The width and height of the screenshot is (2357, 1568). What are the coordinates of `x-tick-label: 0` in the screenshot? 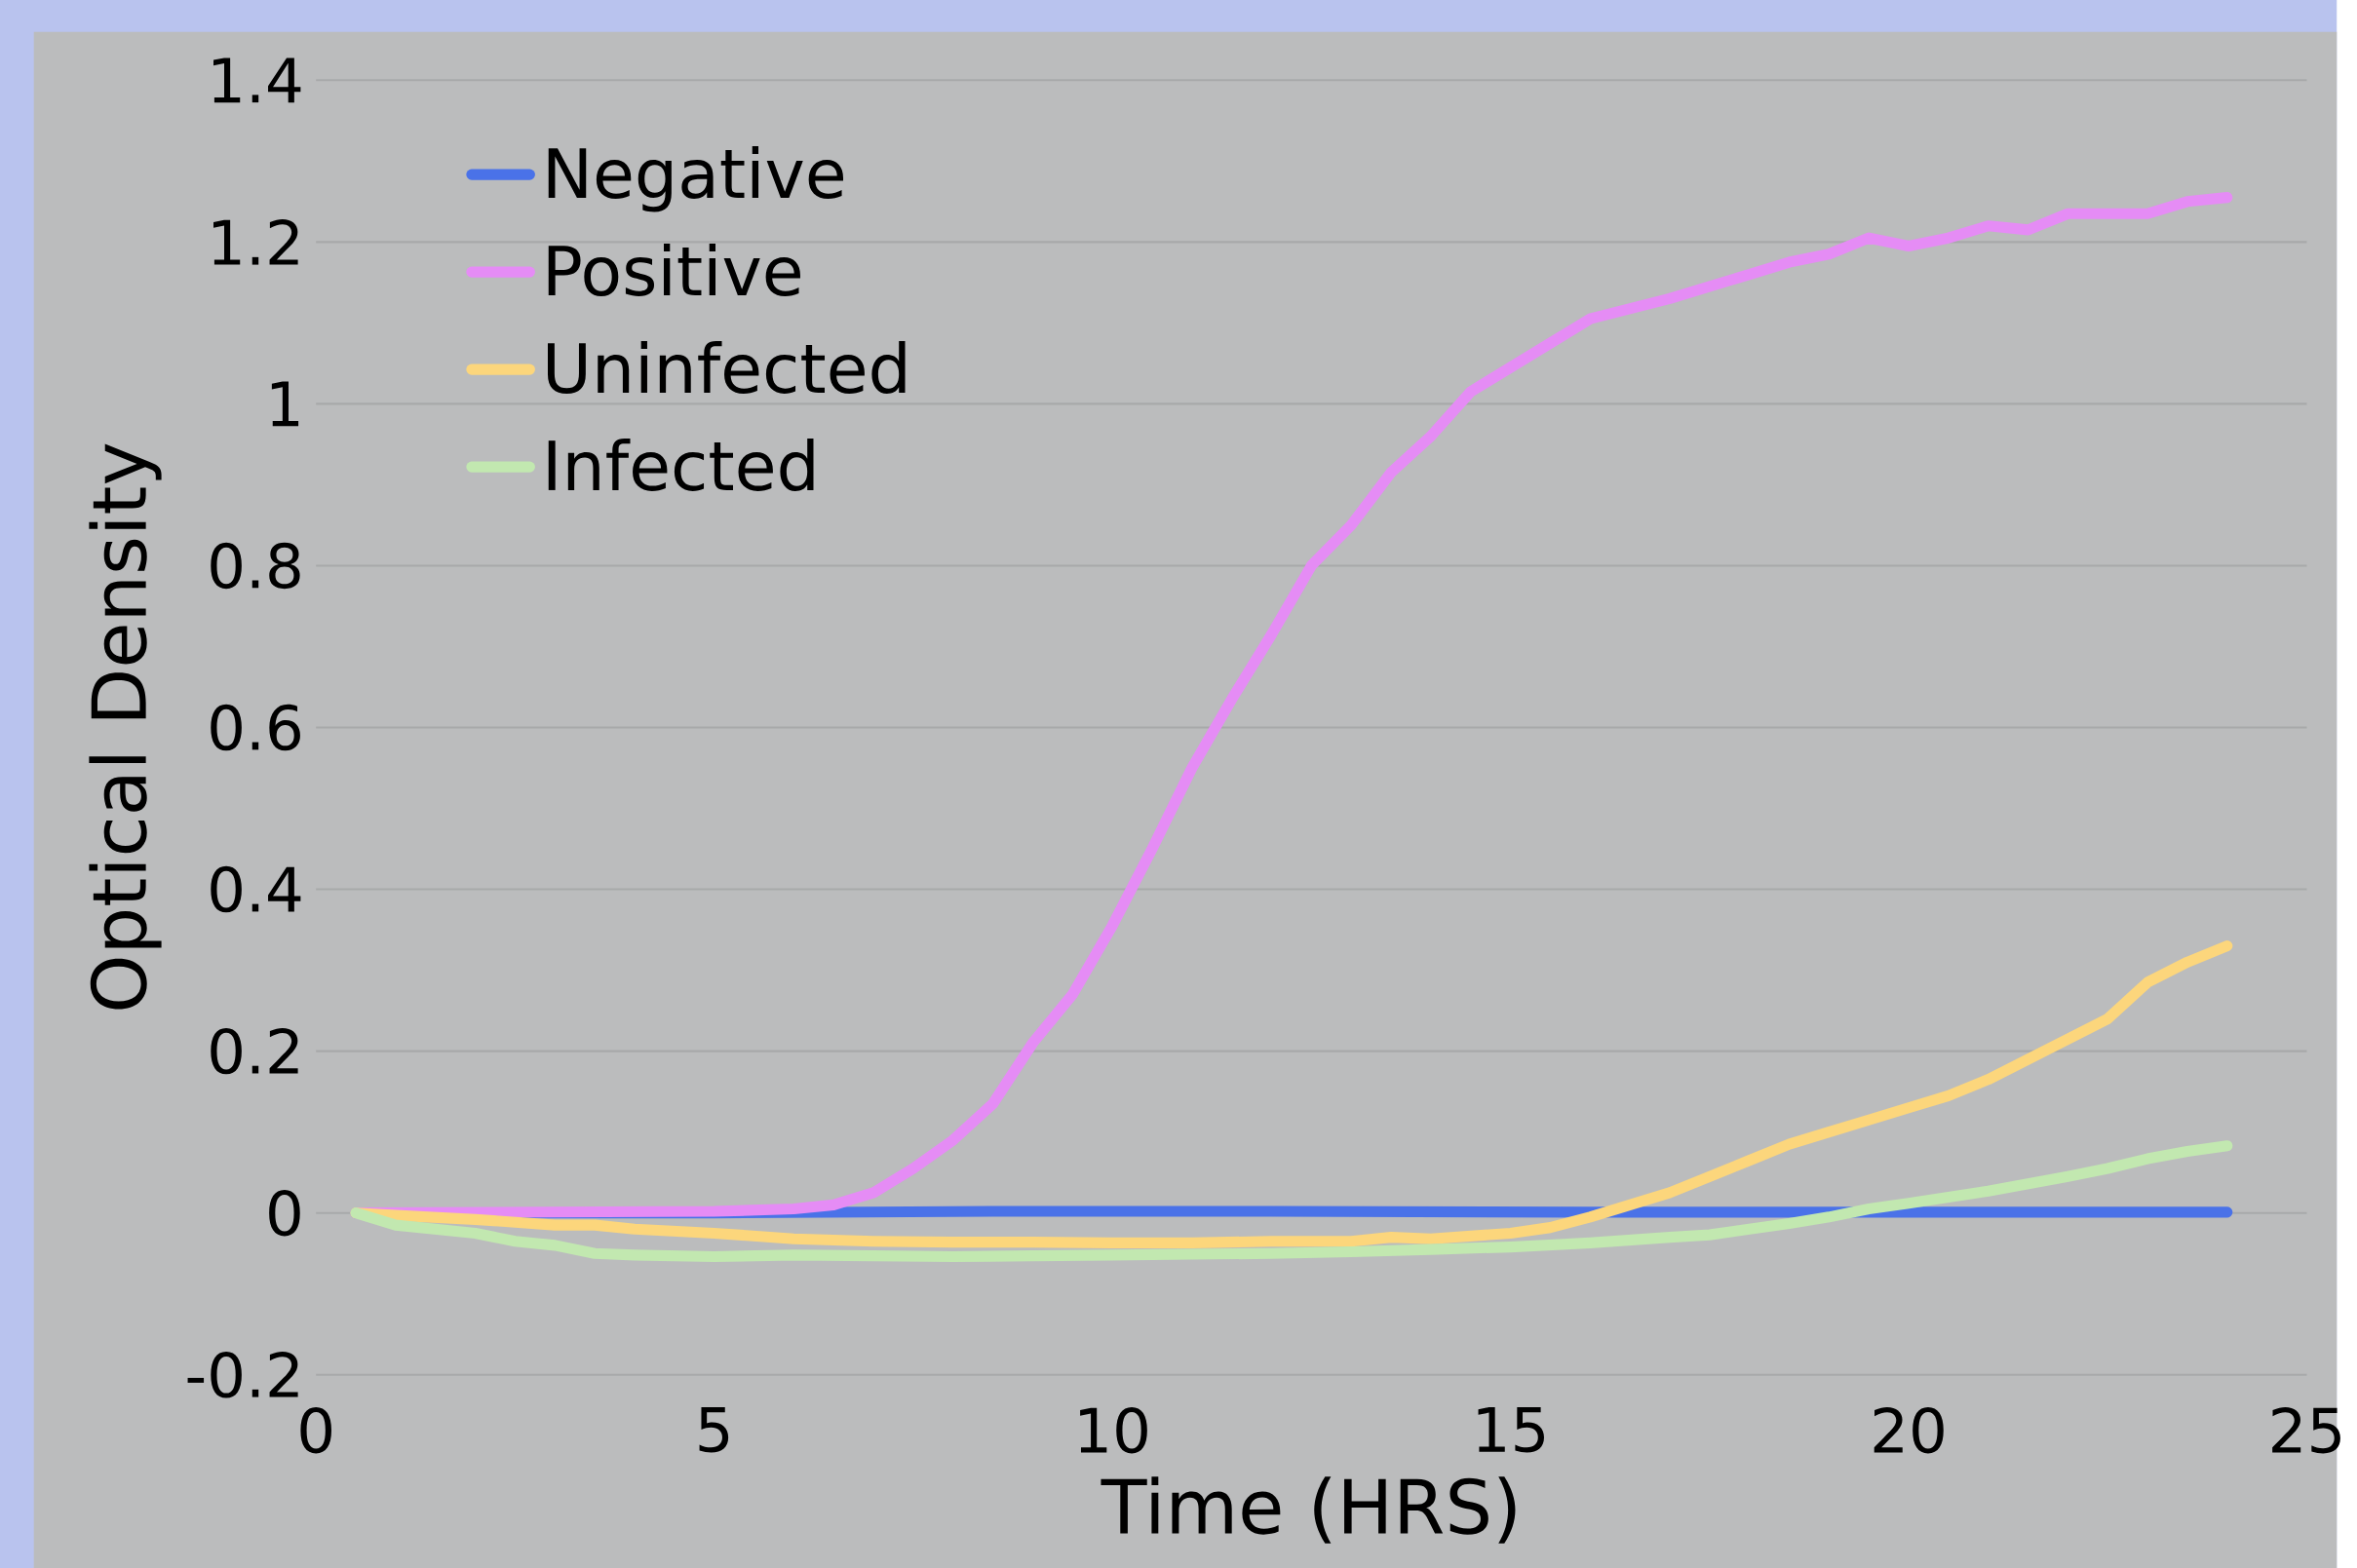 It's located at (315, 1430).